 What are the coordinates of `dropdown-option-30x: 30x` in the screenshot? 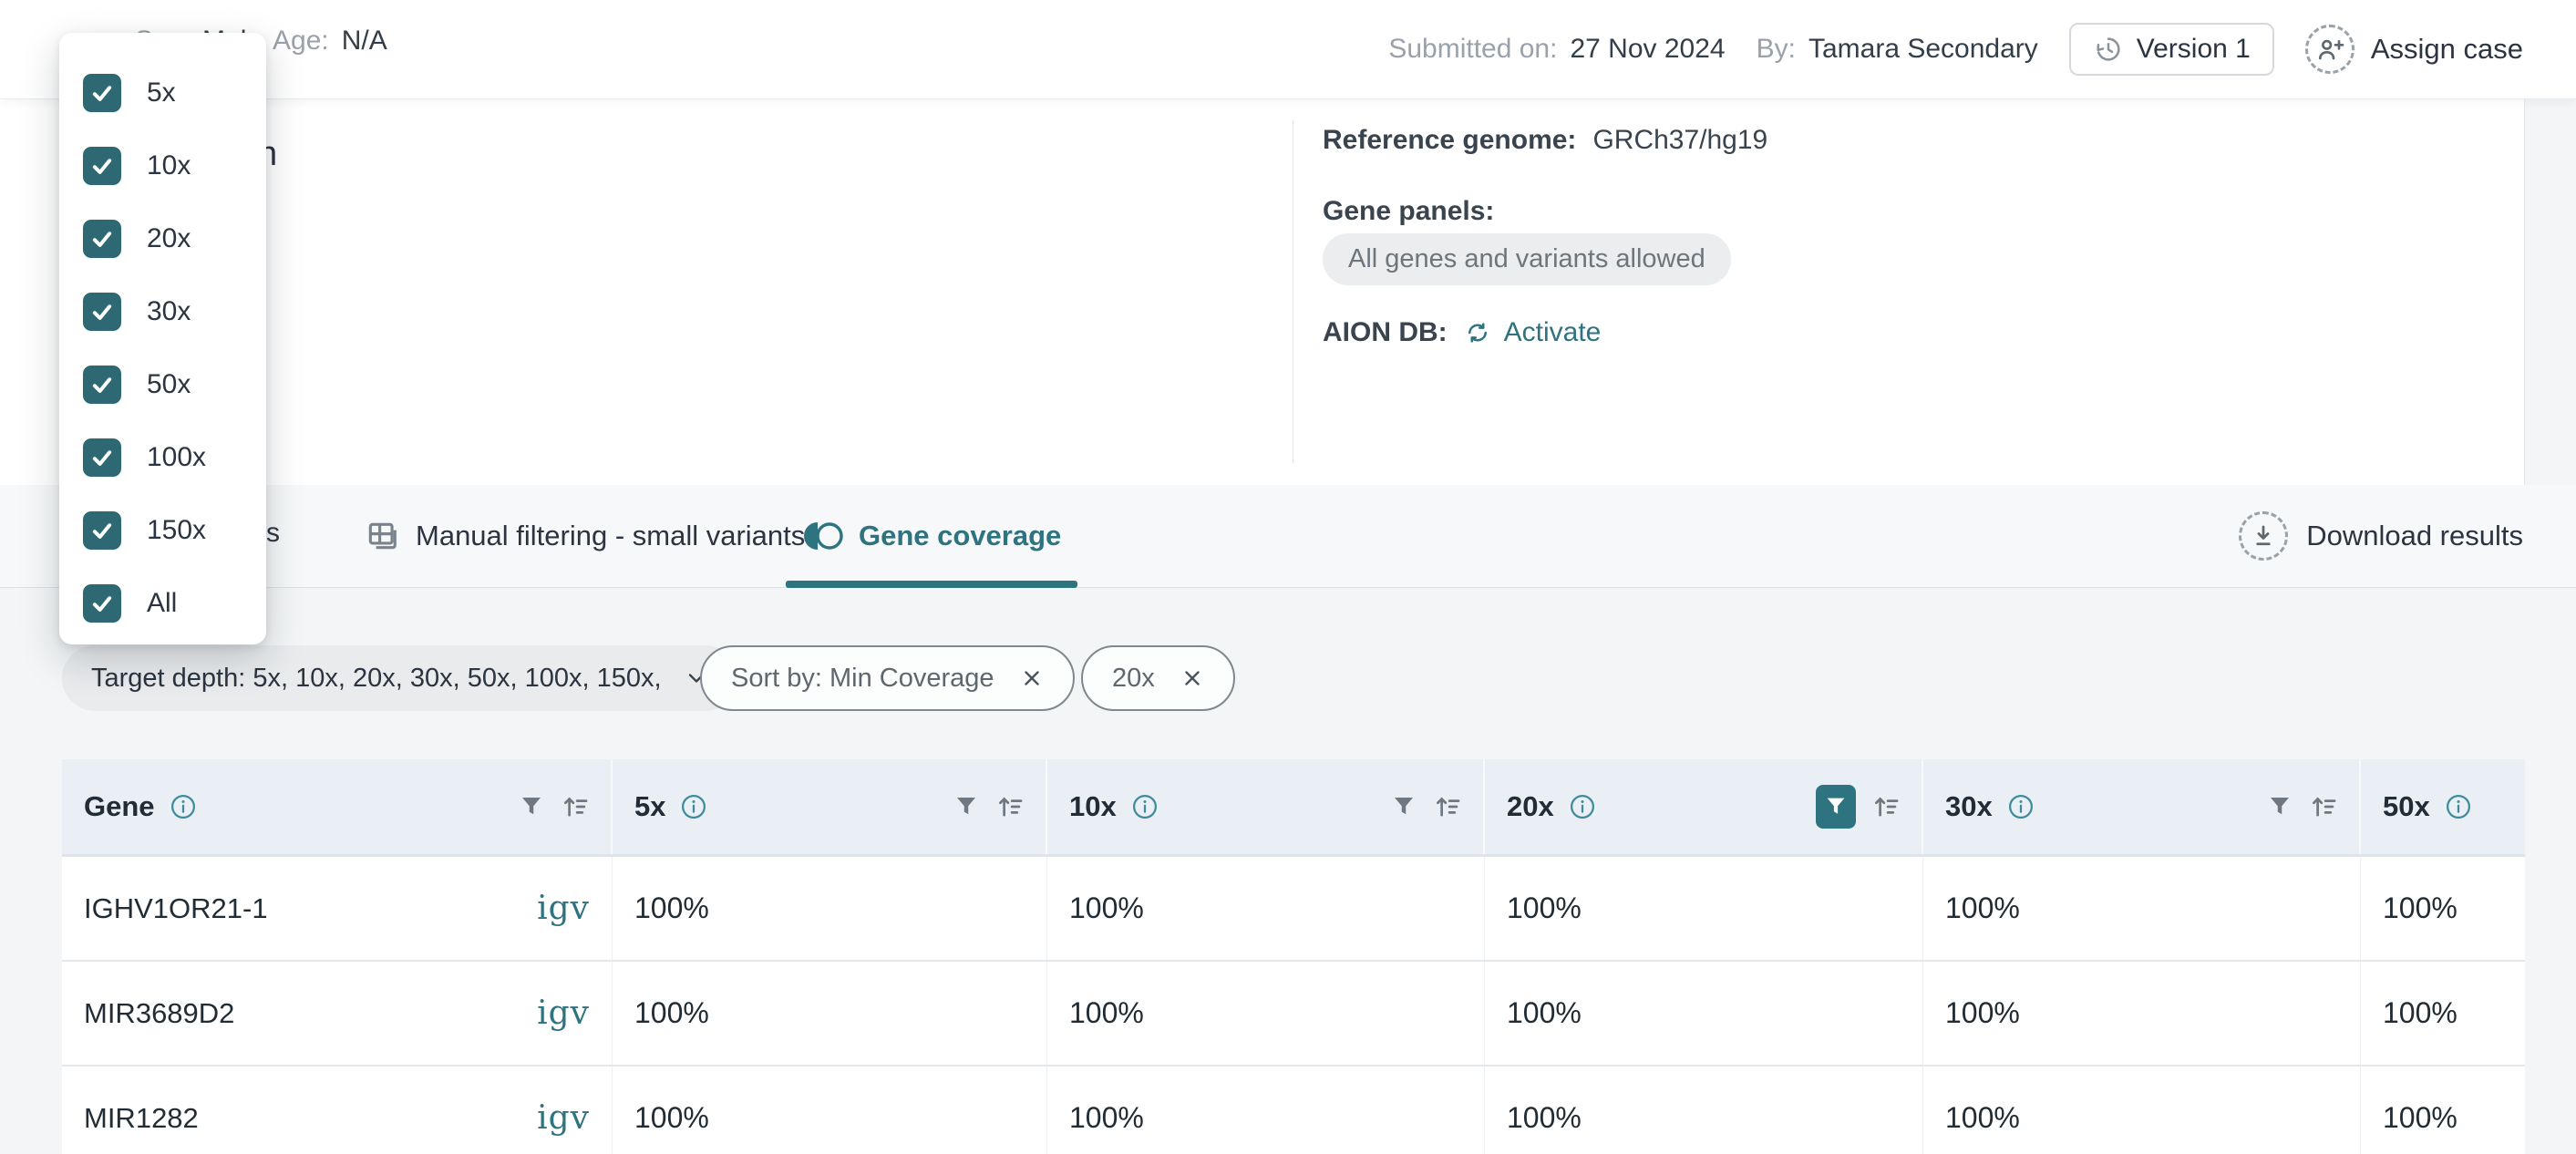 It's located at (162, 312).